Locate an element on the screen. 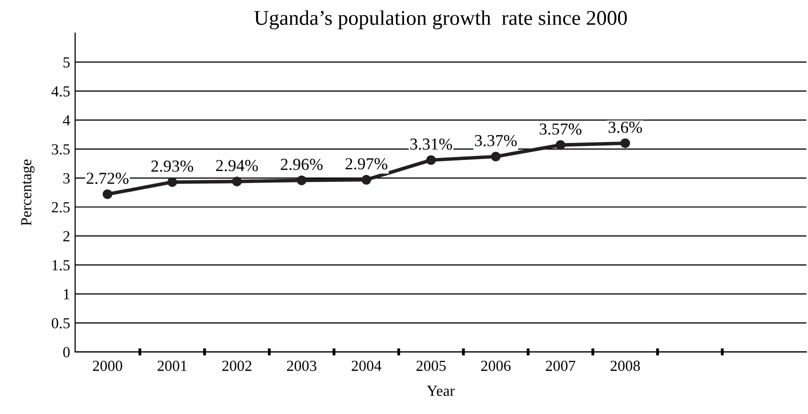 The width and height of the screenshot is (808, 414). x-tick-label: 2000 is located at coordinates (107, 365).